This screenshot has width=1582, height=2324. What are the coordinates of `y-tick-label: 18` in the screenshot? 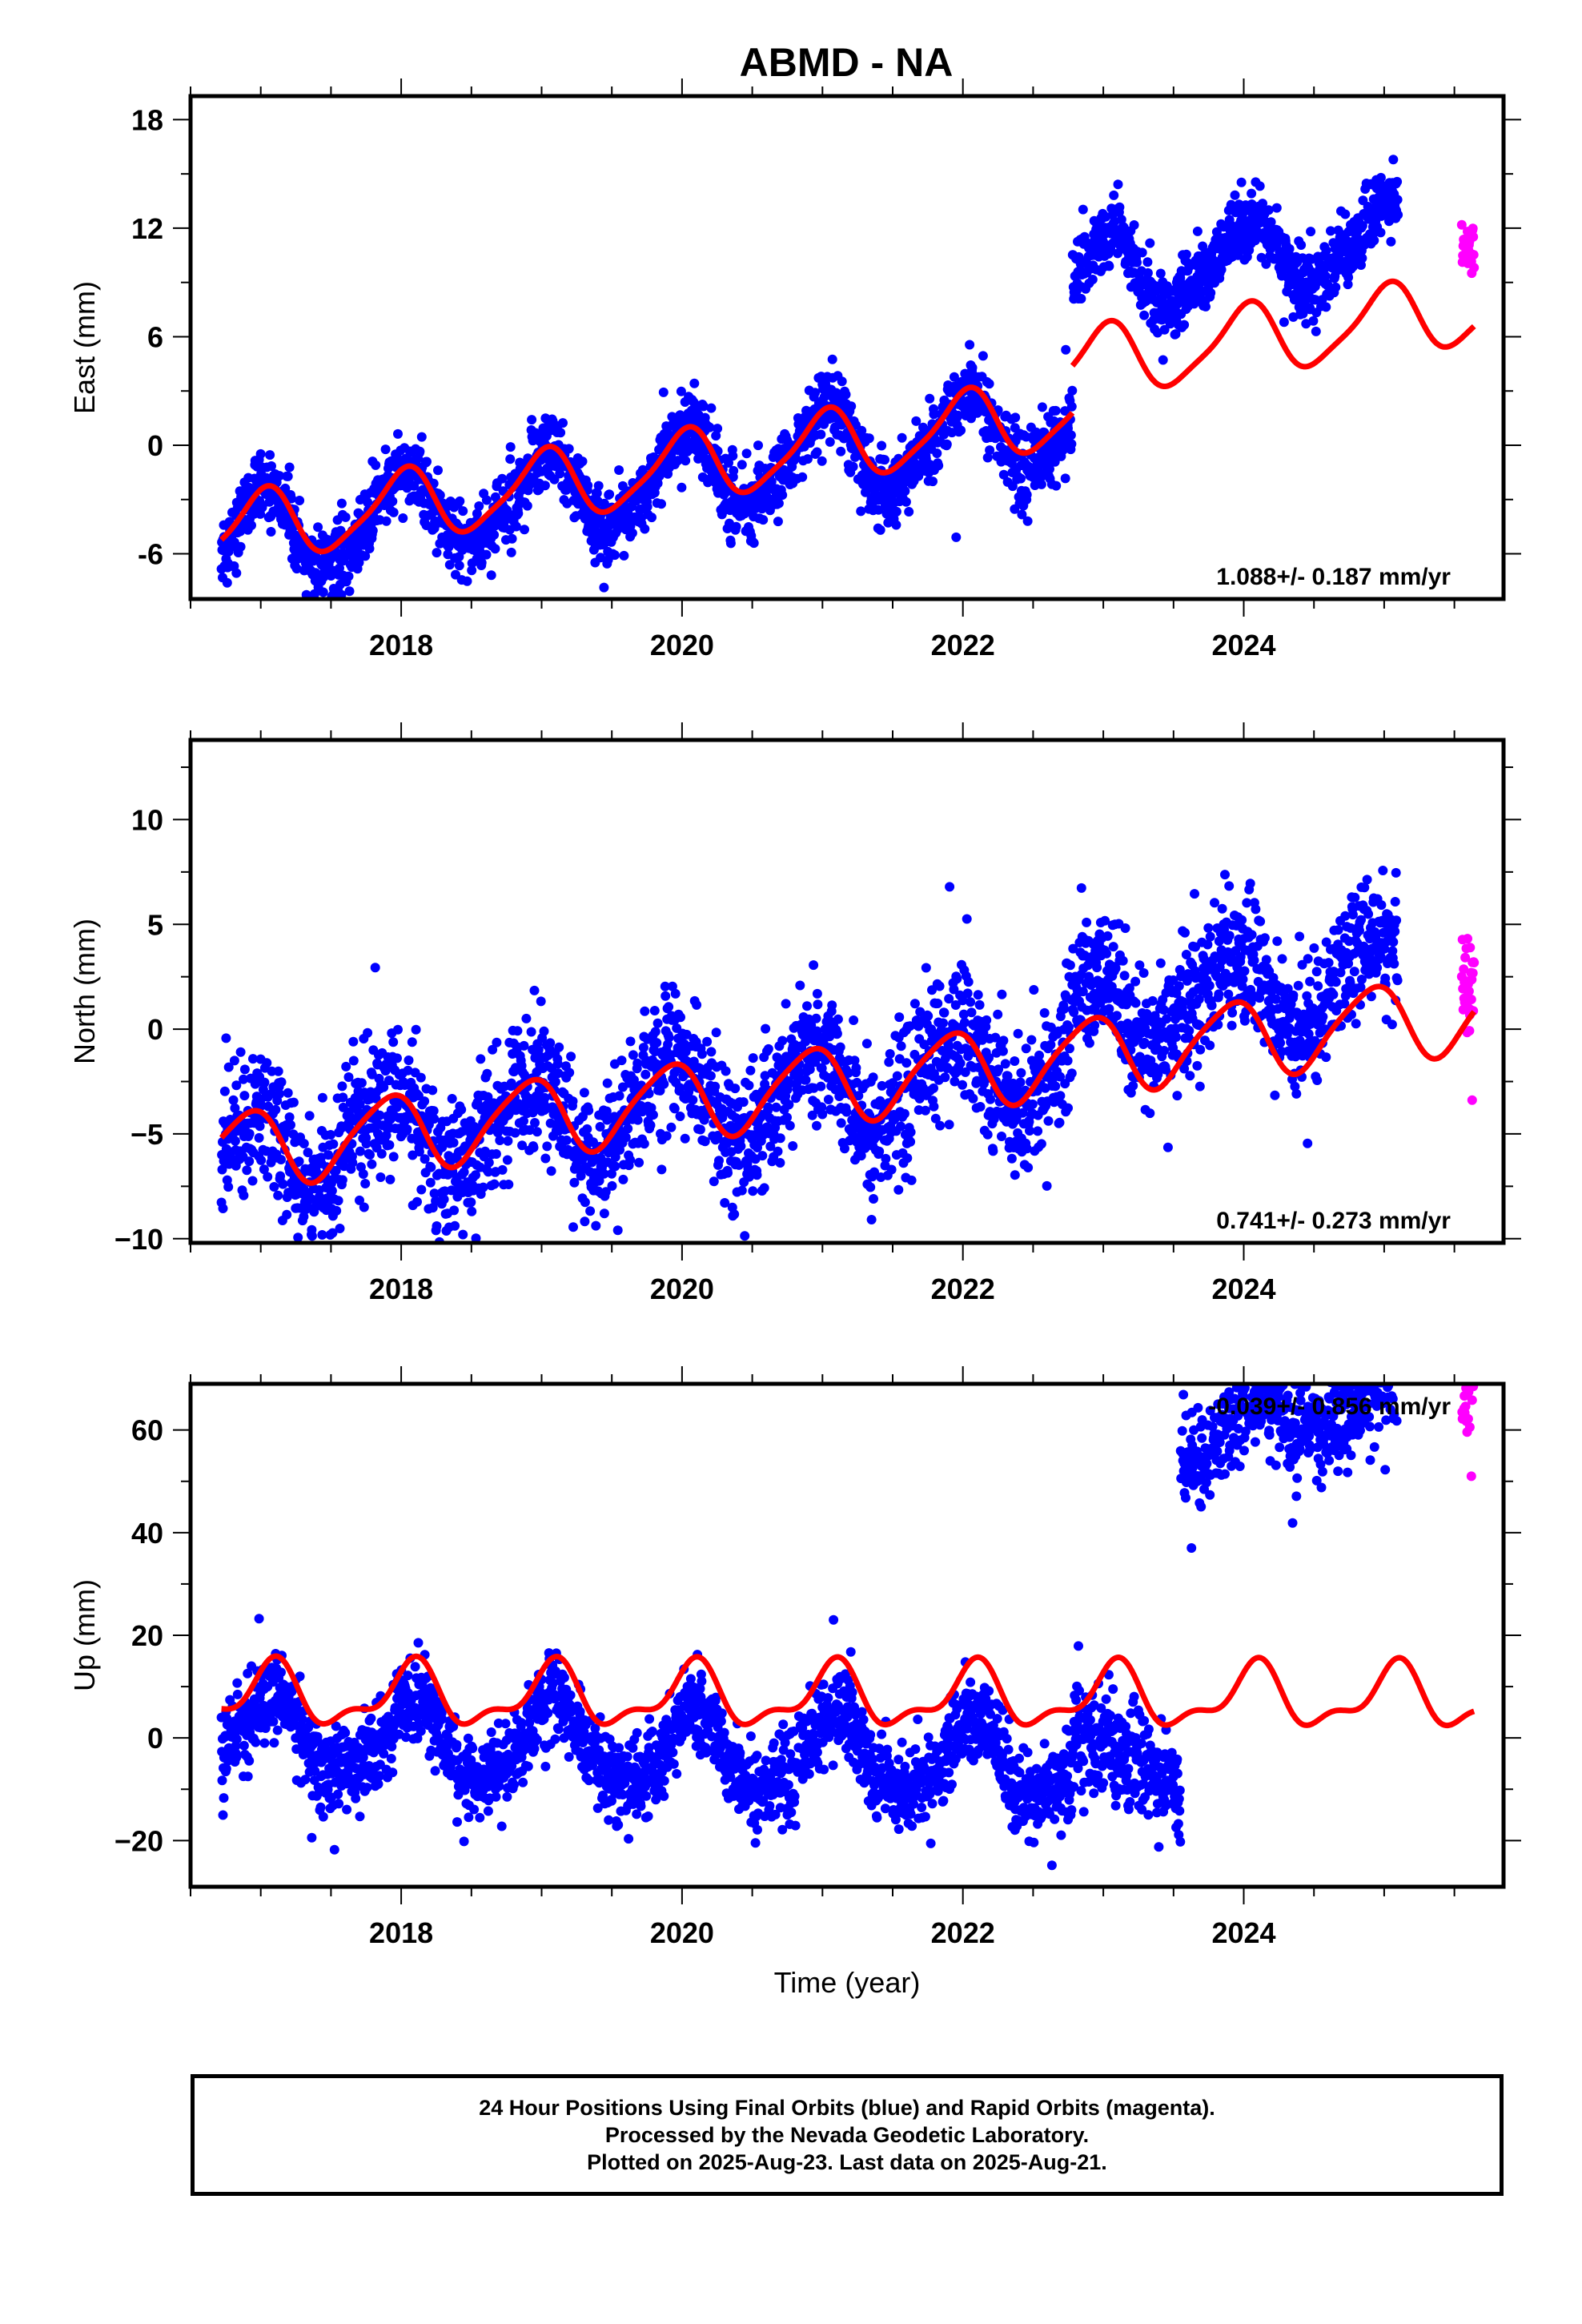 It's located at (147, 119).